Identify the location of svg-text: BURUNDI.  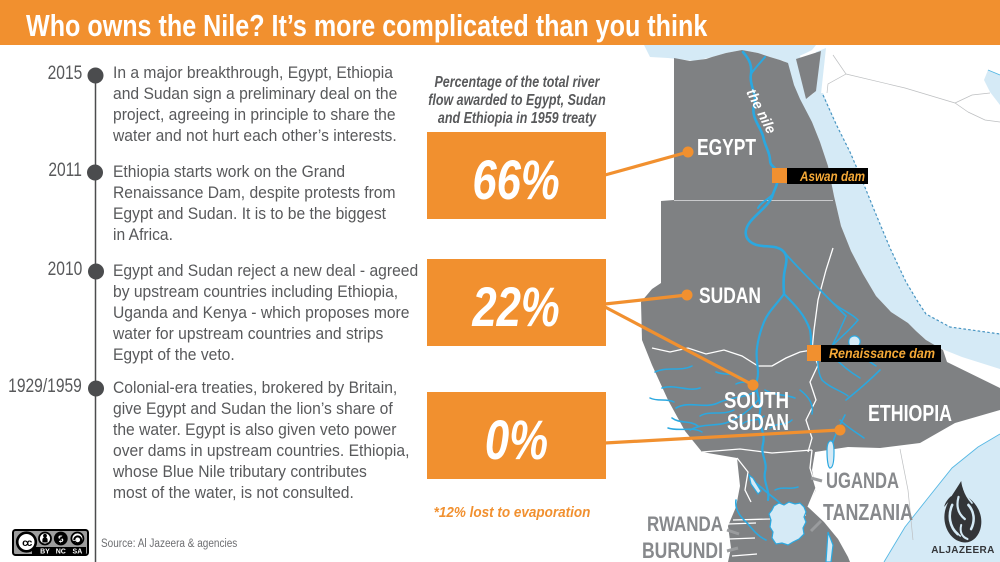
(682, 550).